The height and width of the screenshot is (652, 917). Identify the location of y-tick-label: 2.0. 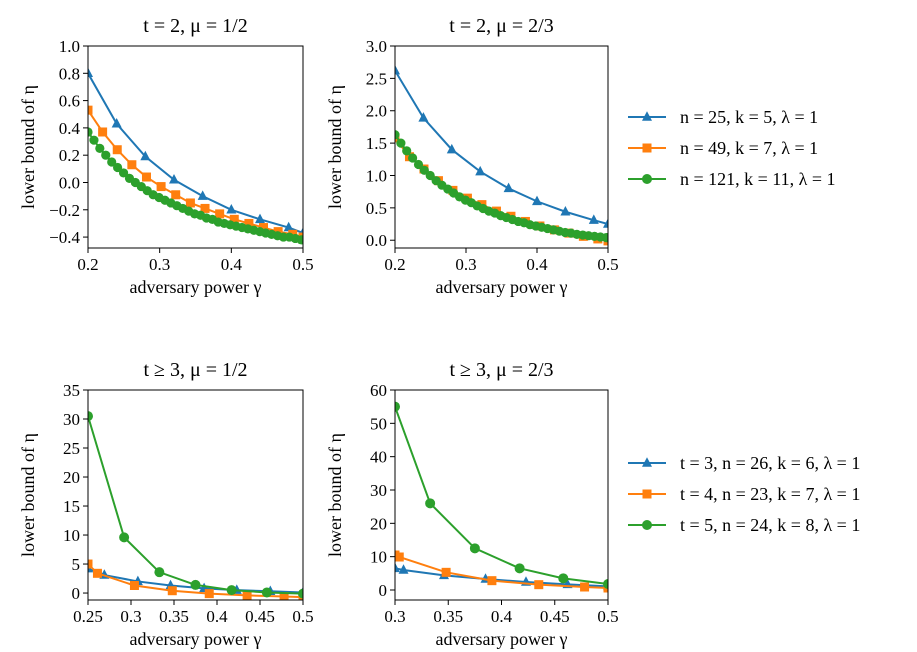
(376, 111).